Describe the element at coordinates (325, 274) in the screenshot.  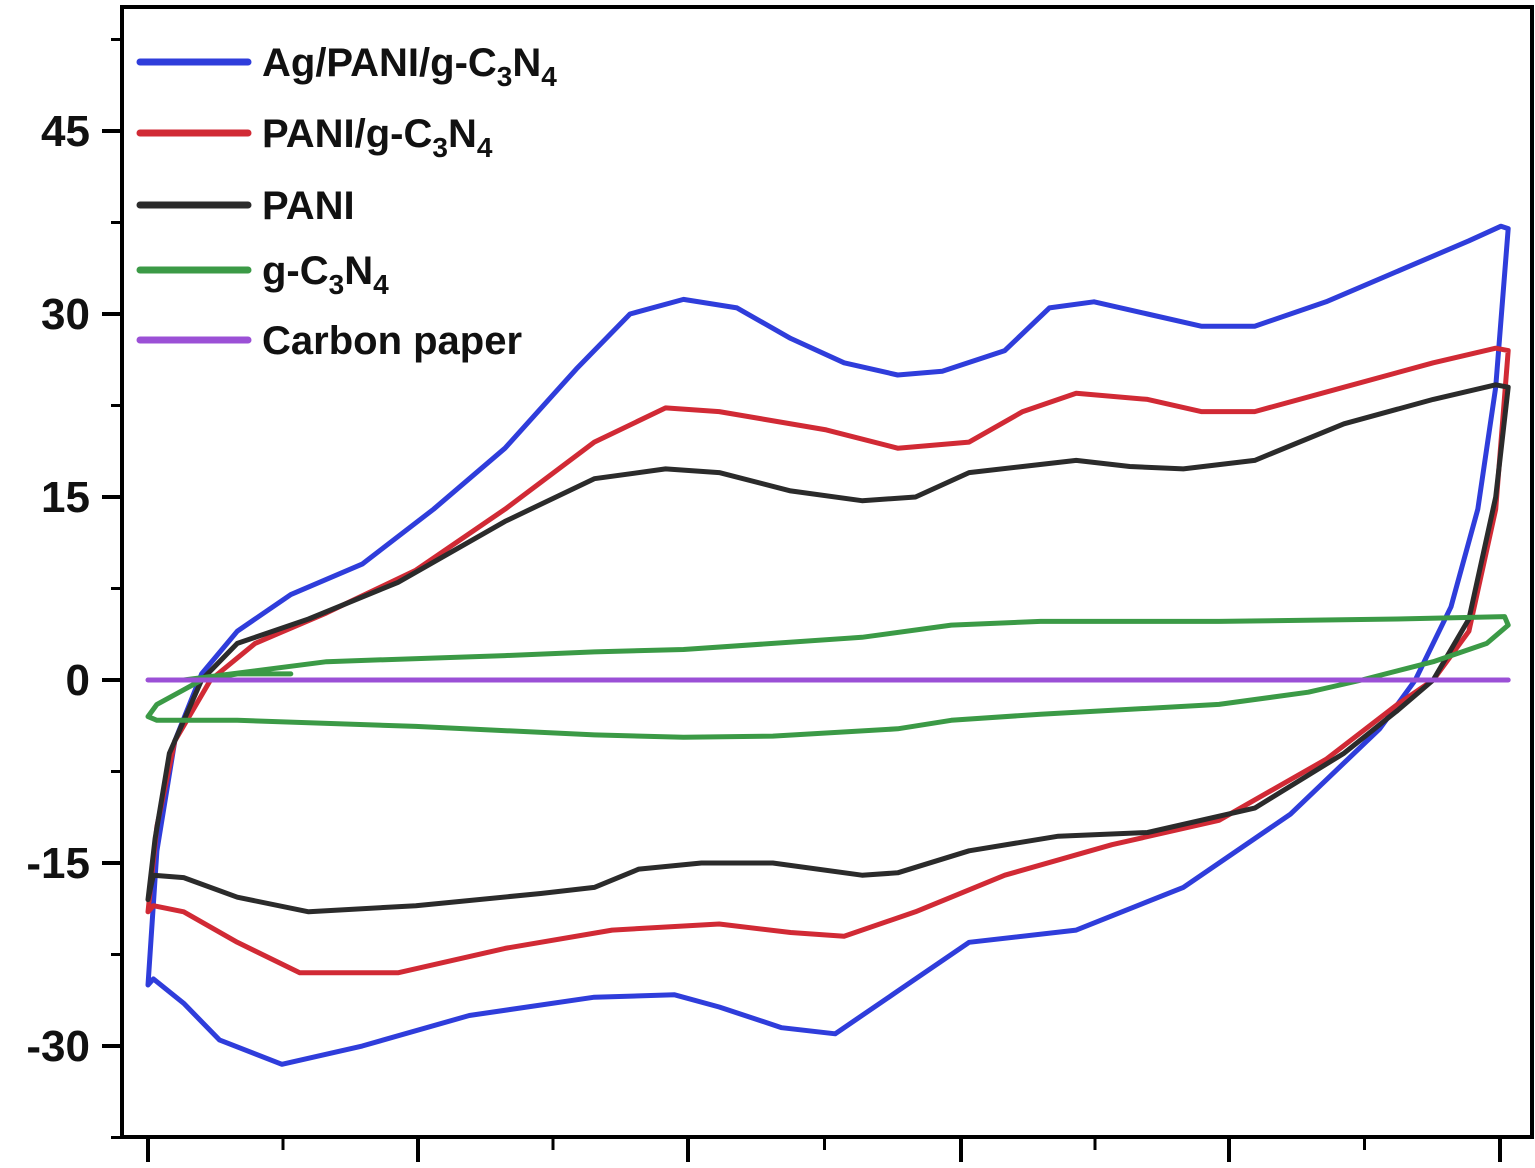
I see `legend-label-gc3n4: g-C3N4` at that location.